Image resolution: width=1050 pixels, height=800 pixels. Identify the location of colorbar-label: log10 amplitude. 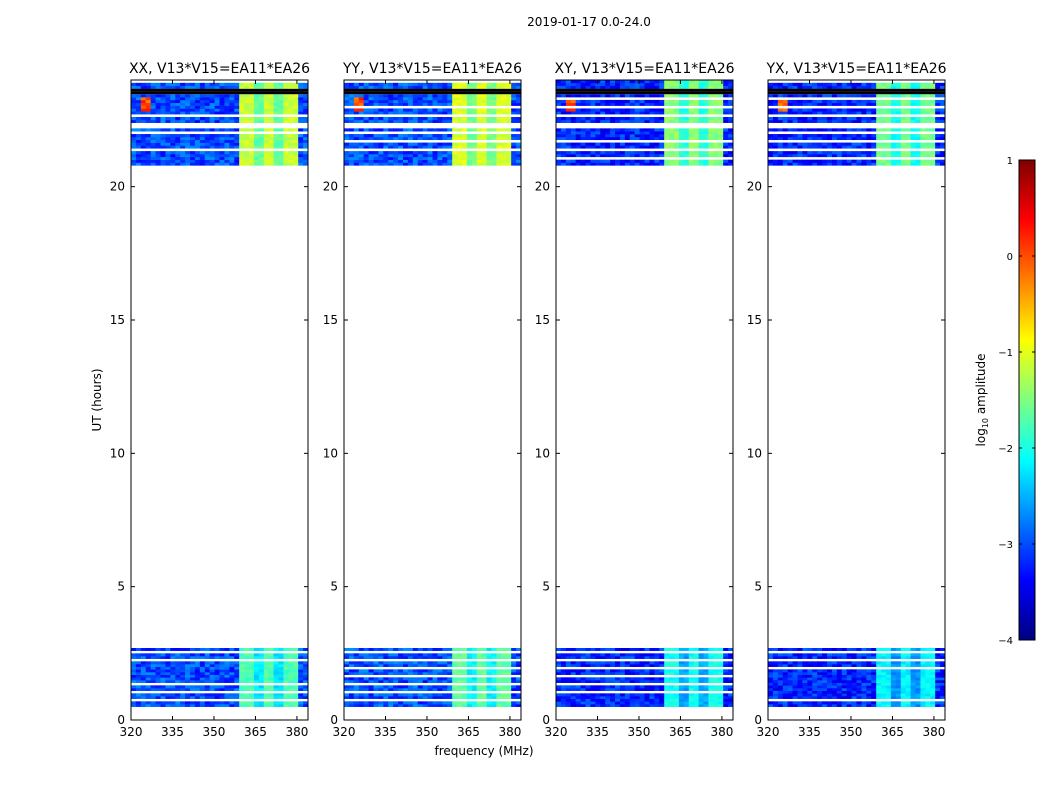
(982, 400).